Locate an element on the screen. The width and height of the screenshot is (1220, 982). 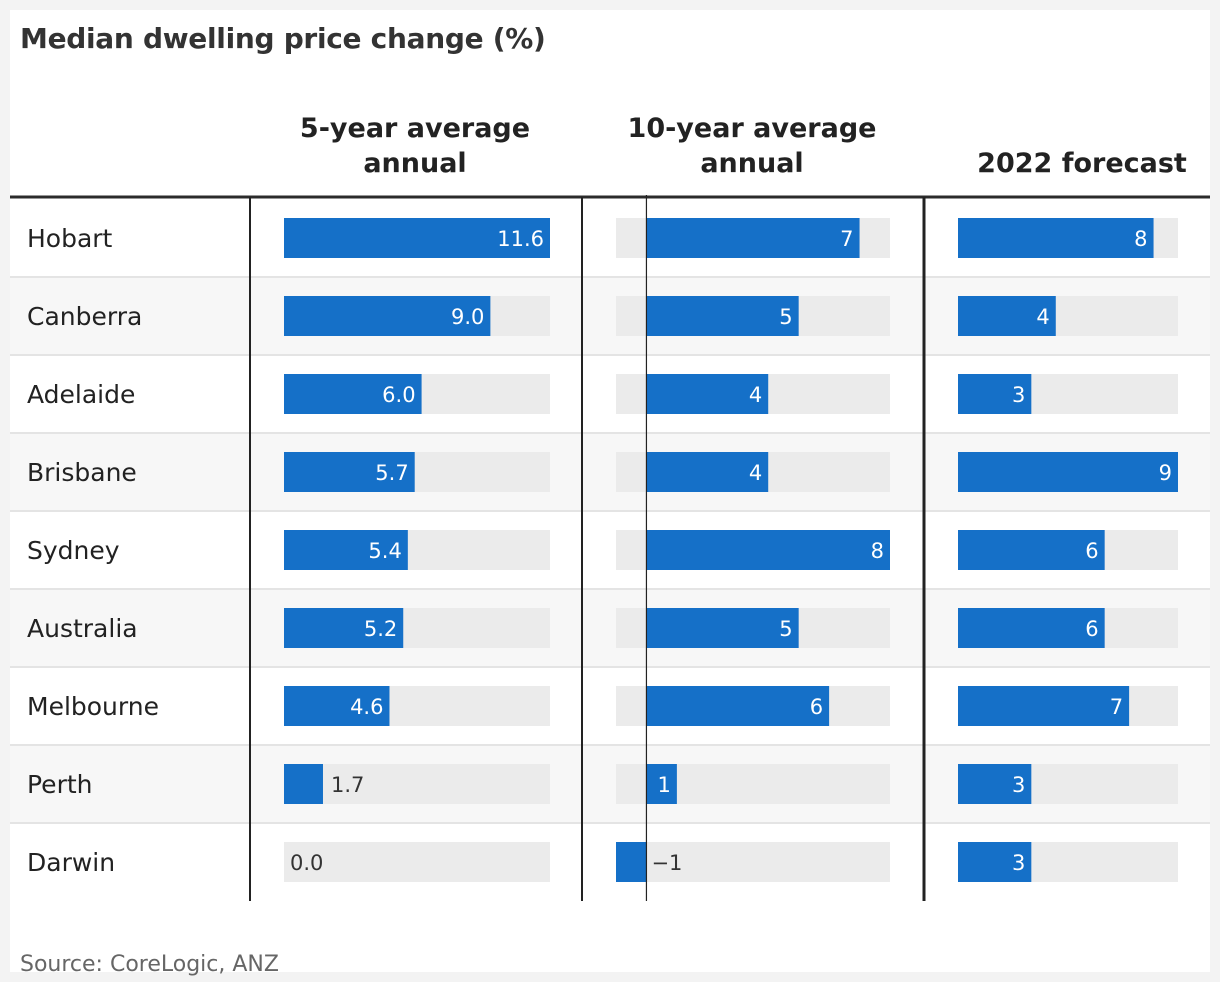
bar-adelaide-col2 is located at coordinates (707, 394).